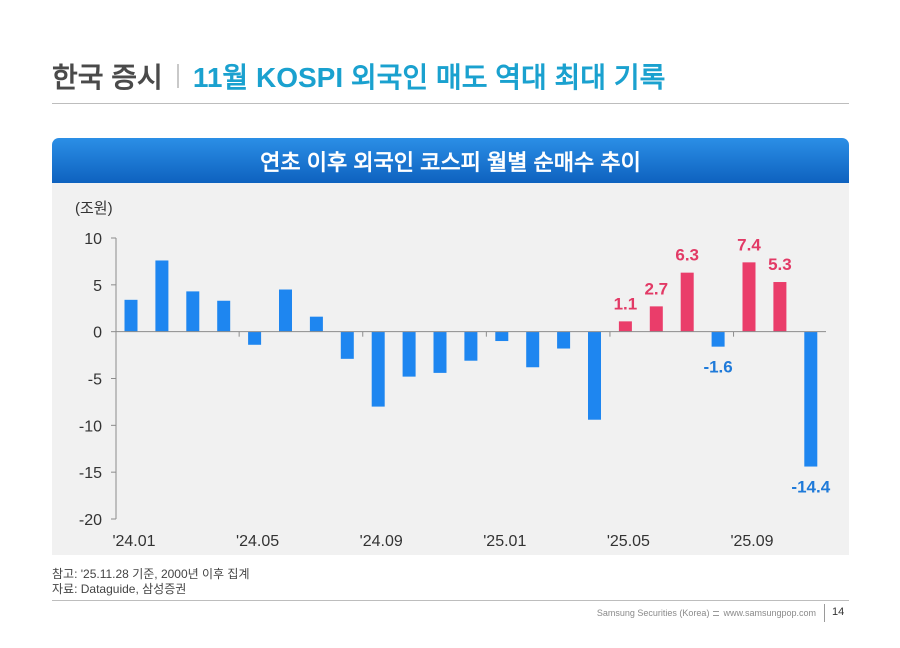  Describe the element at coordinates (95, 380) in the screenshot. I see `y-tick-label: -5` at that location.